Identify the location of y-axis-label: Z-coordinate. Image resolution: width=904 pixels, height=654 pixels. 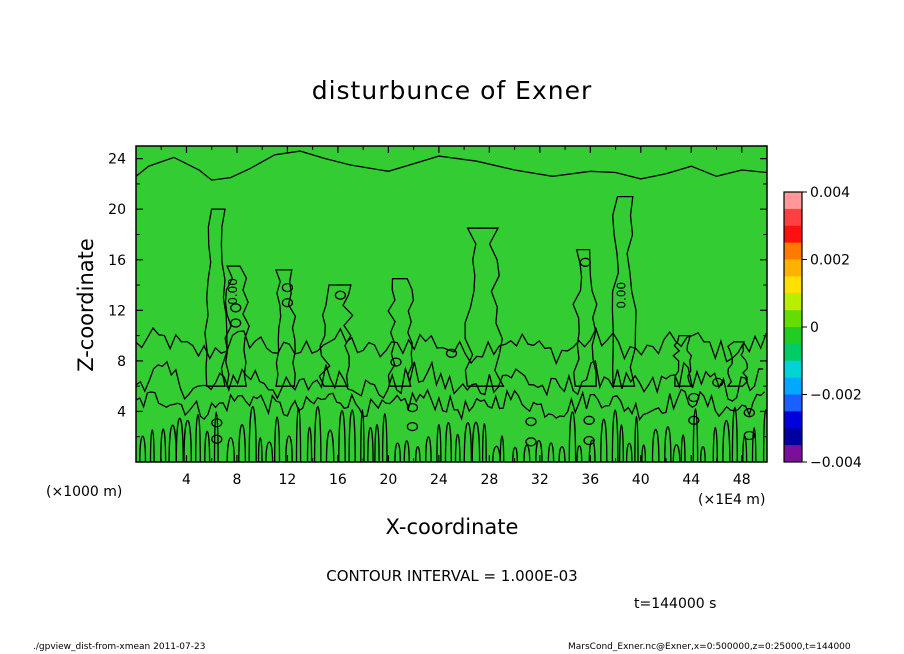
(86, 305).